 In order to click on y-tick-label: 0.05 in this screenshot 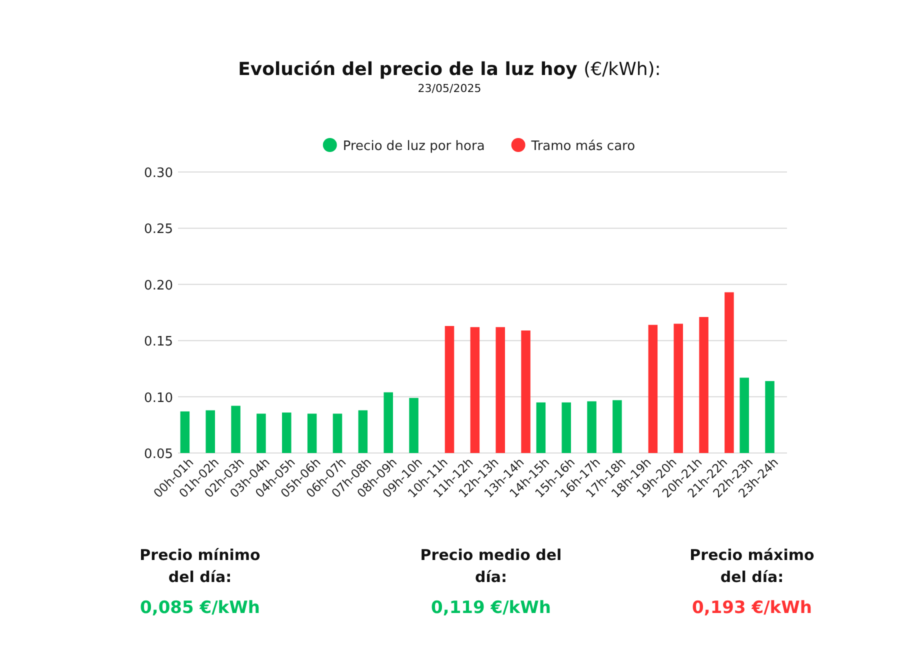, I will do `click(158, 454)`.